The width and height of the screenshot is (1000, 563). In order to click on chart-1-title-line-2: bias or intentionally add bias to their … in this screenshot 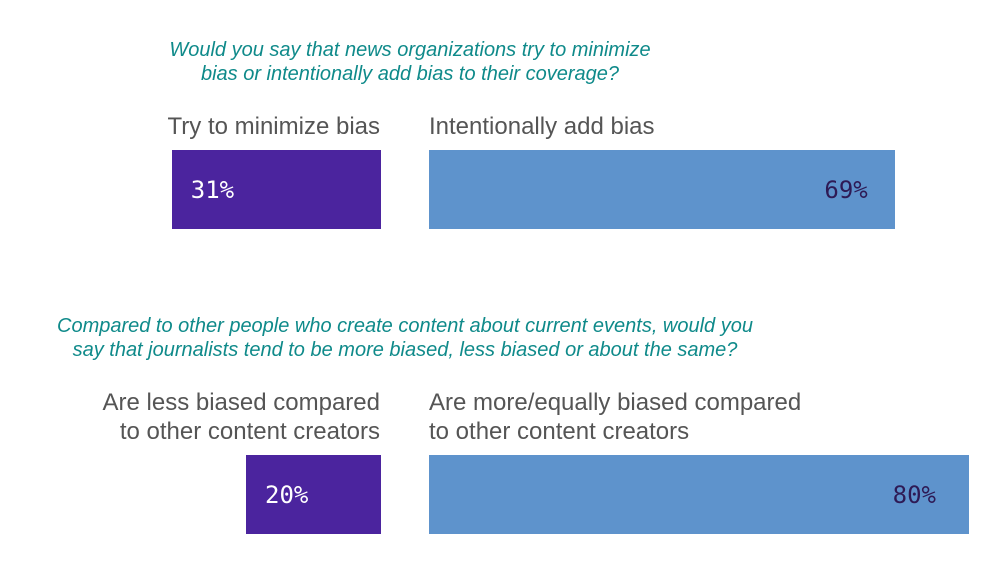, I will do `click(410, 74)`.